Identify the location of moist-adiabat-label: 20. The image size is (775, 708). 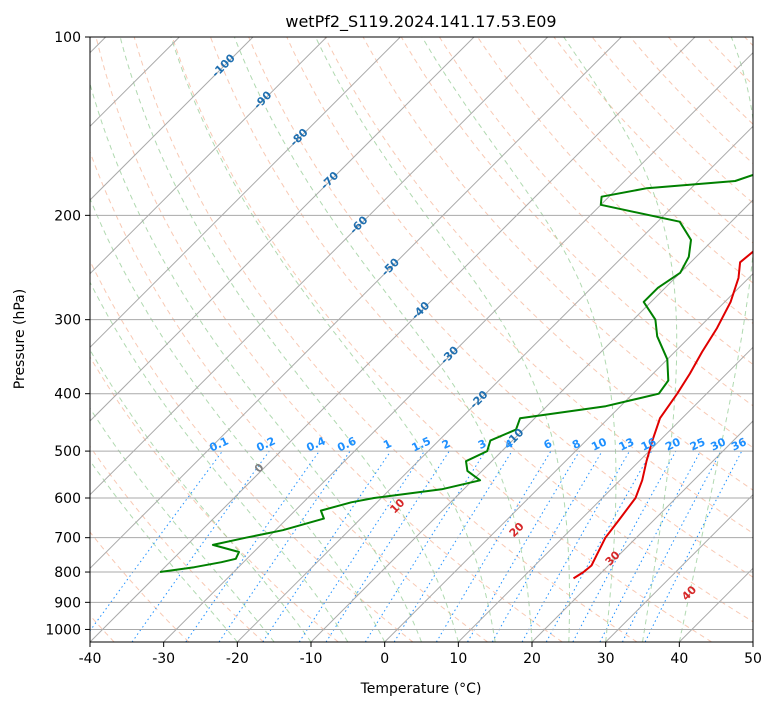
(517, 530).